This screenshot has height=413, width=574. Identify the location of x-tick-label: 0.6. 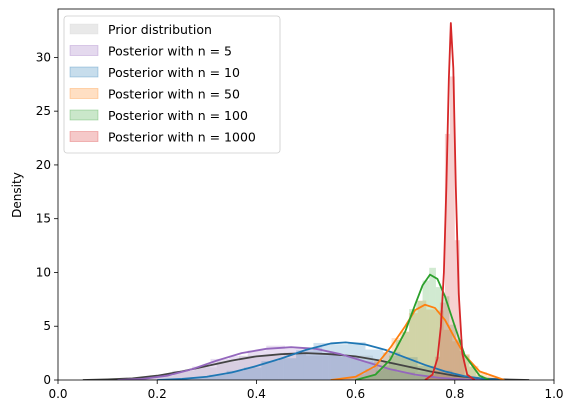
(355, 394).